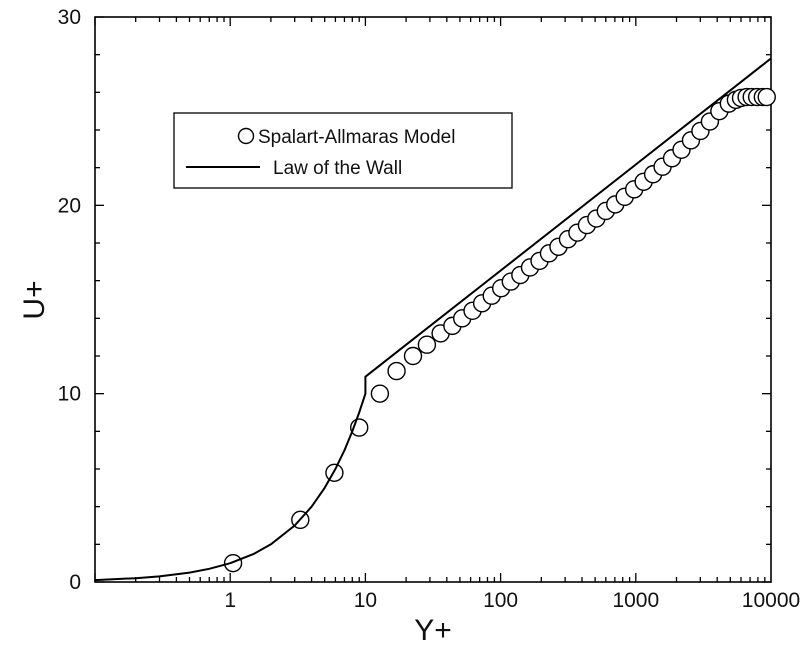 The width and height of the screenshot is (809, 648). Describe the element at coordinates (69, 17) in the screenshot. I see `y-tick-label: 30` at that location.